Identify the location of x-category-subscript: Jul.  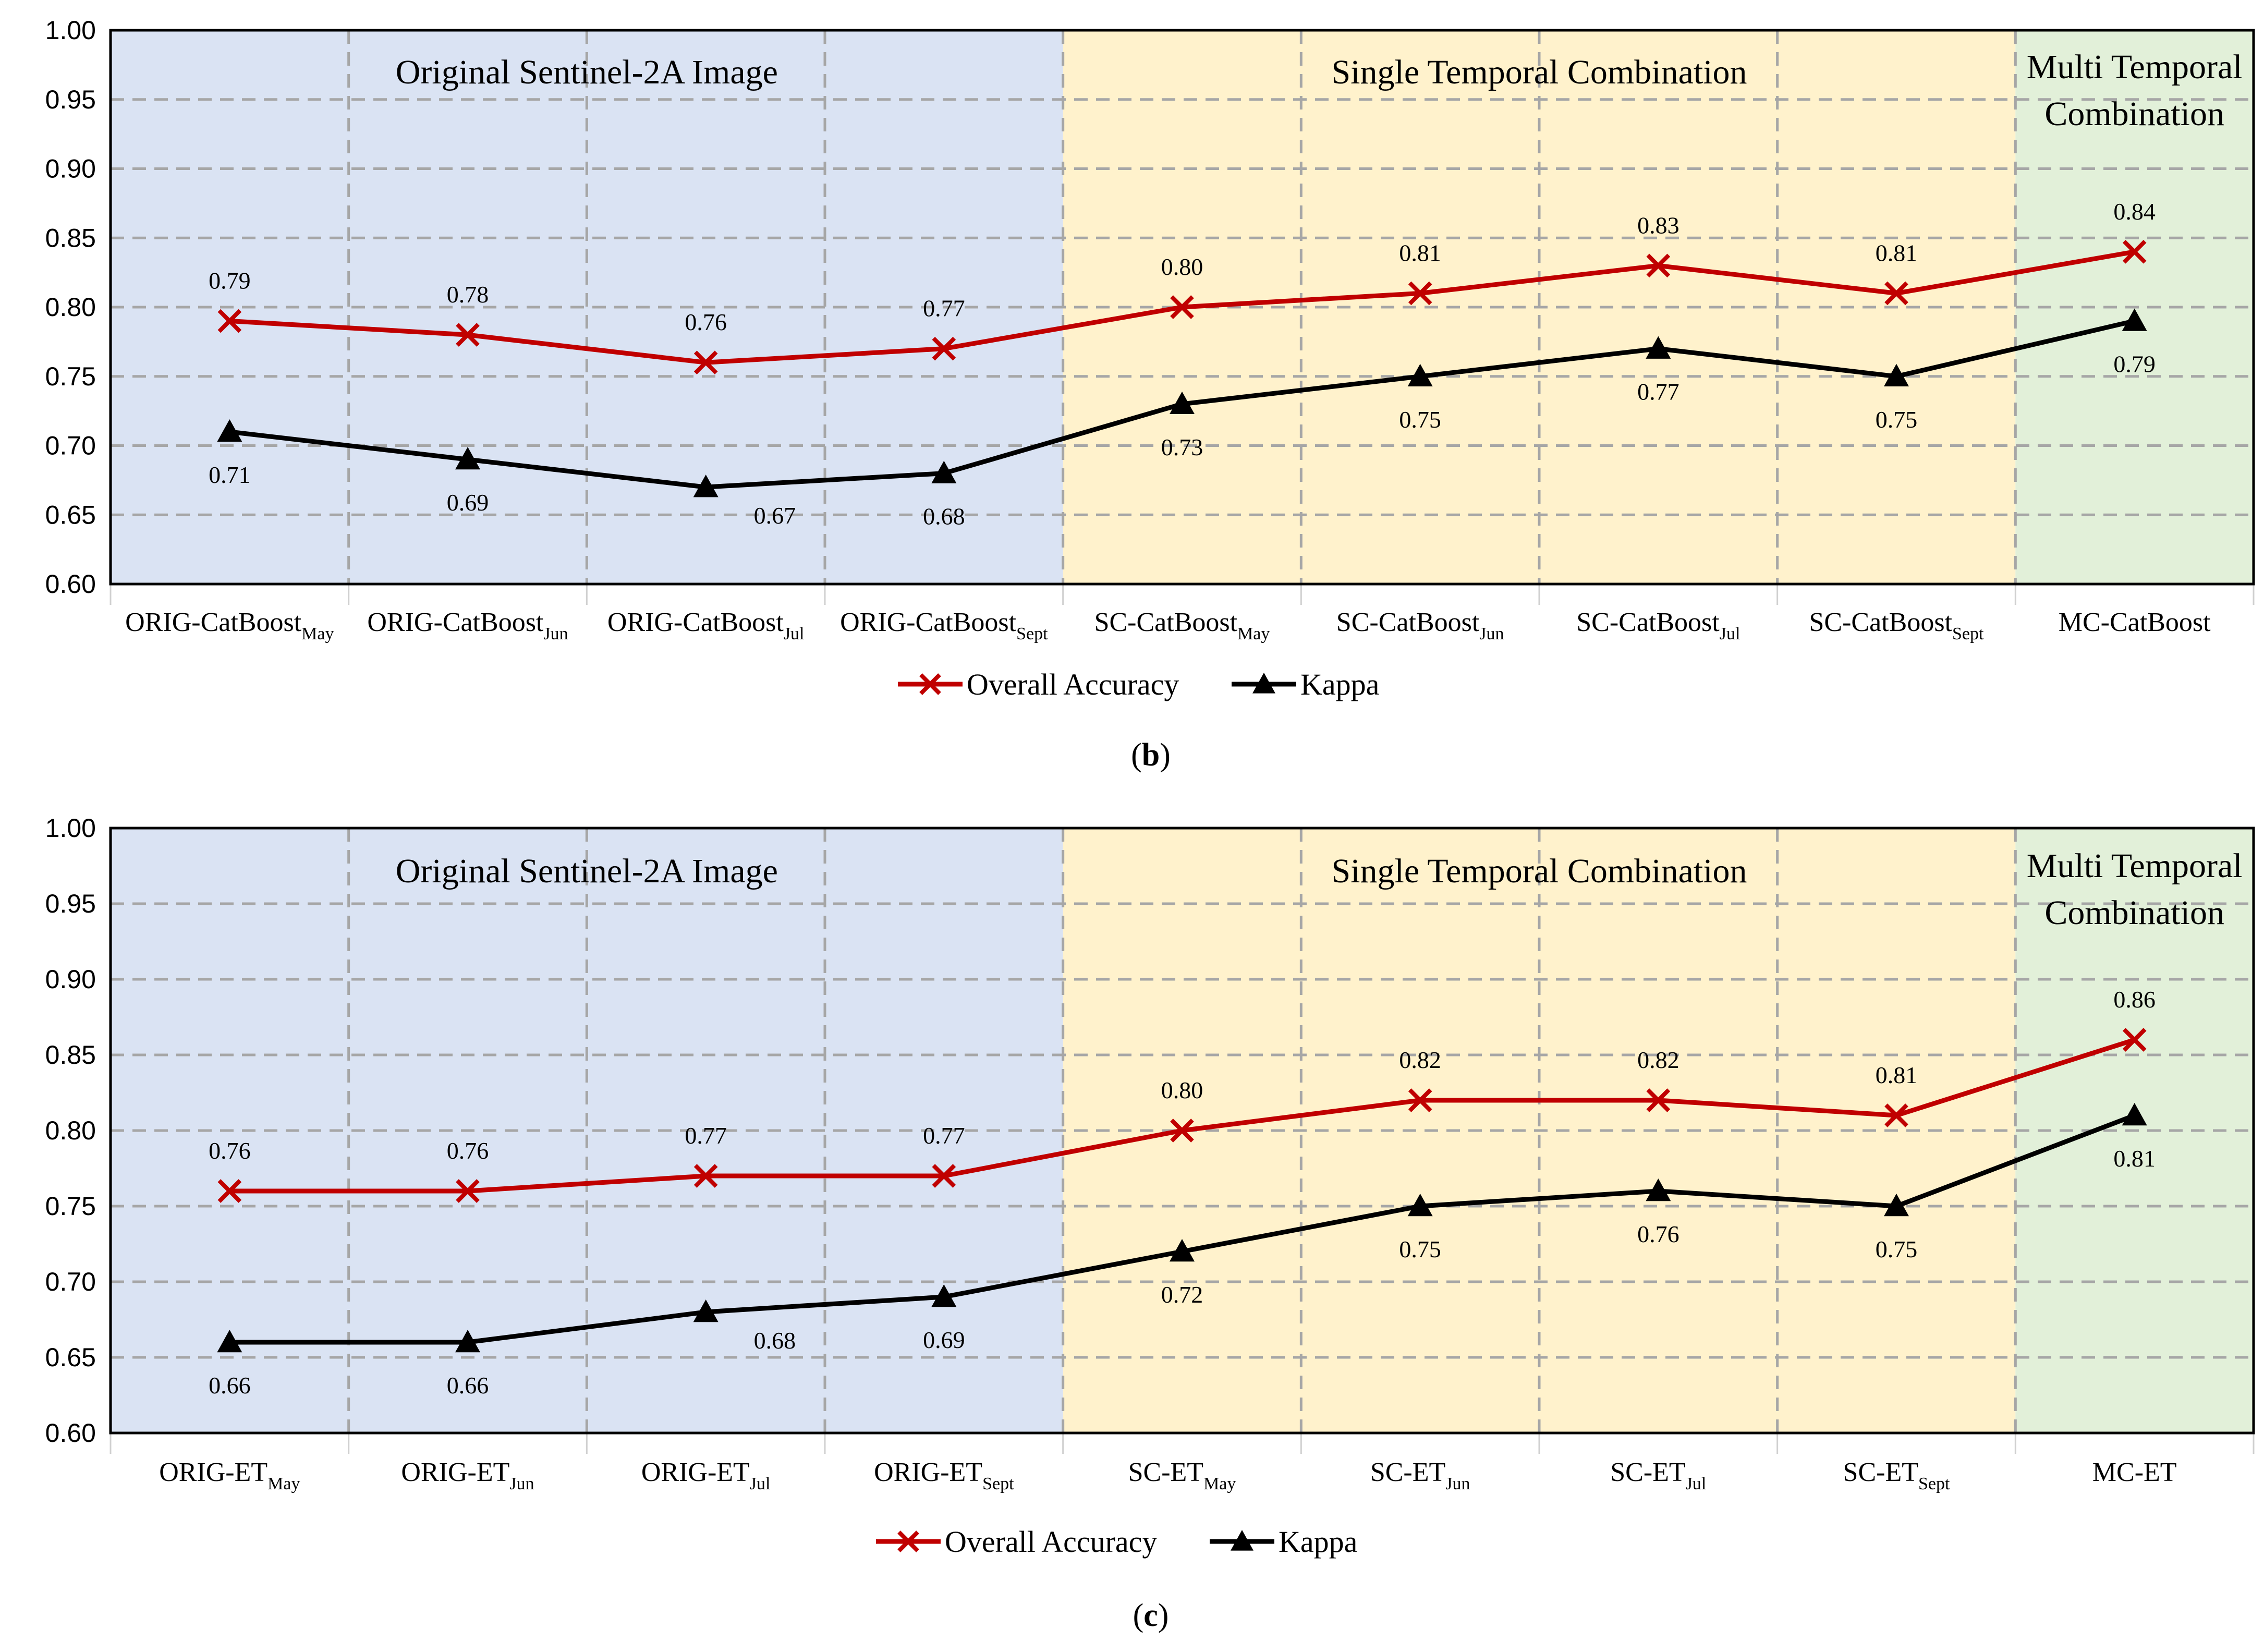
(1697, 1483).